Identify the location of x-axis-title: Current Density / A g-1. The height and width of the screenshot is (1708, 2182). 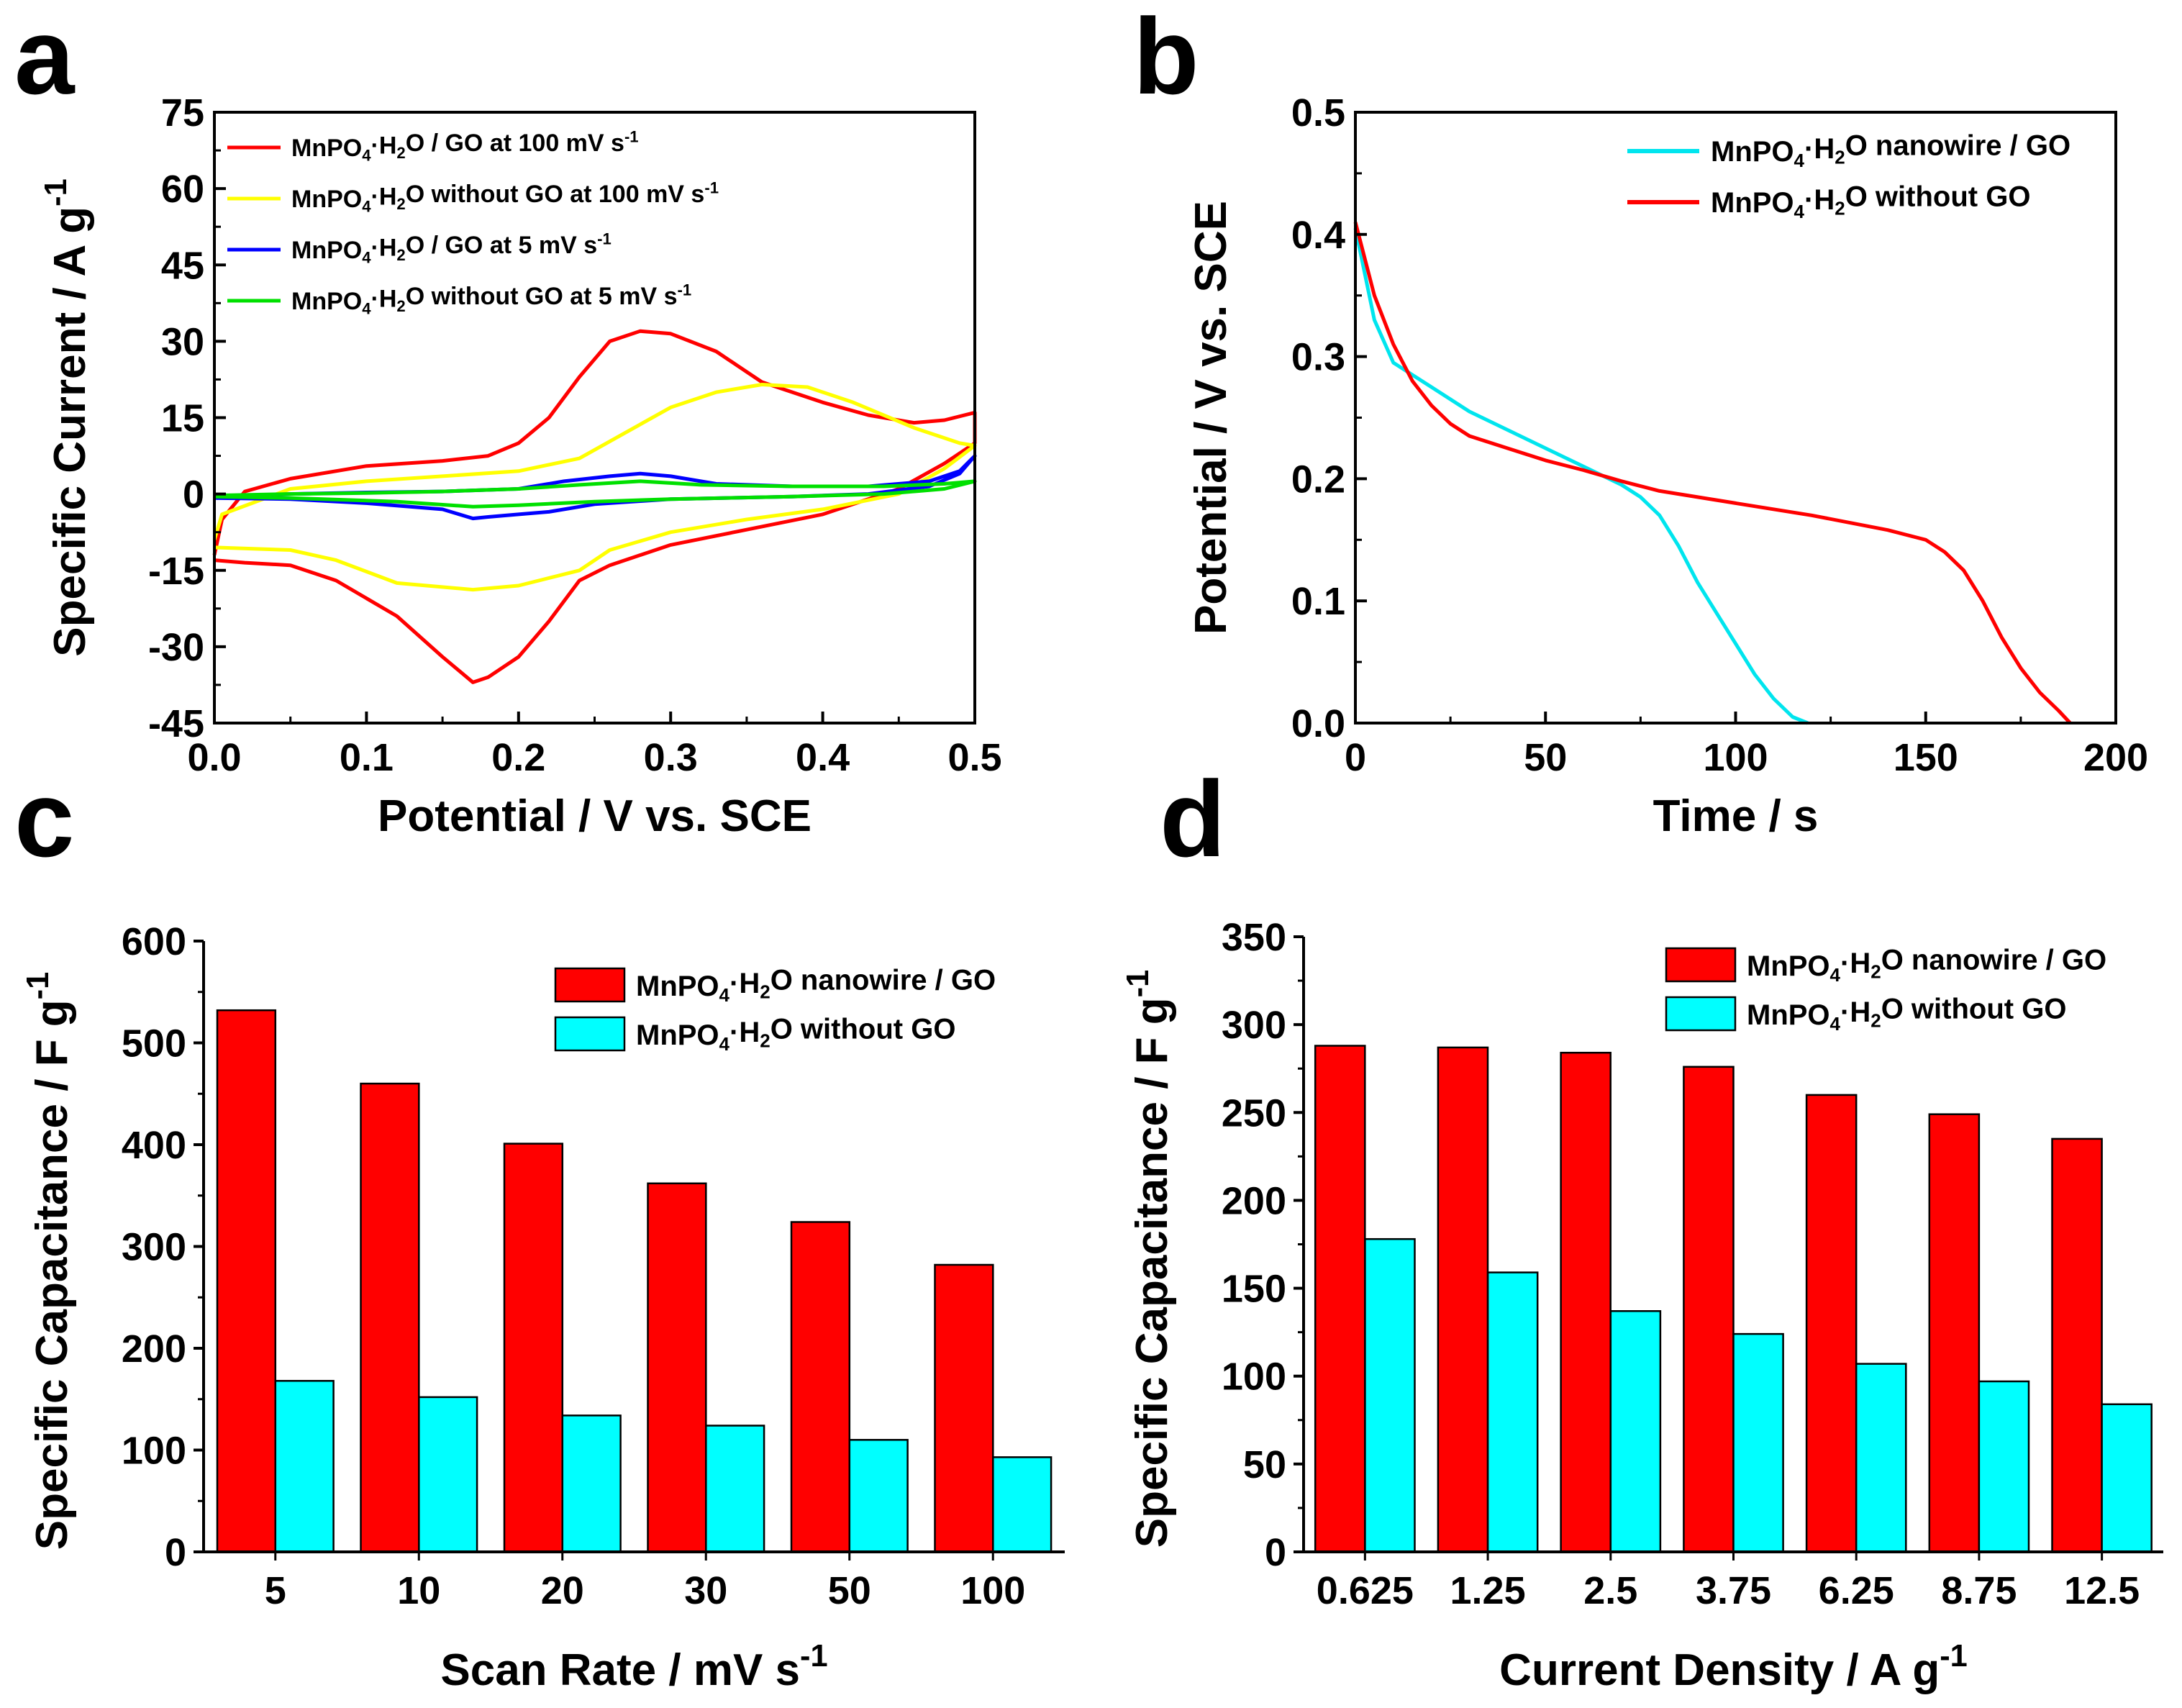
(1734, 1667).